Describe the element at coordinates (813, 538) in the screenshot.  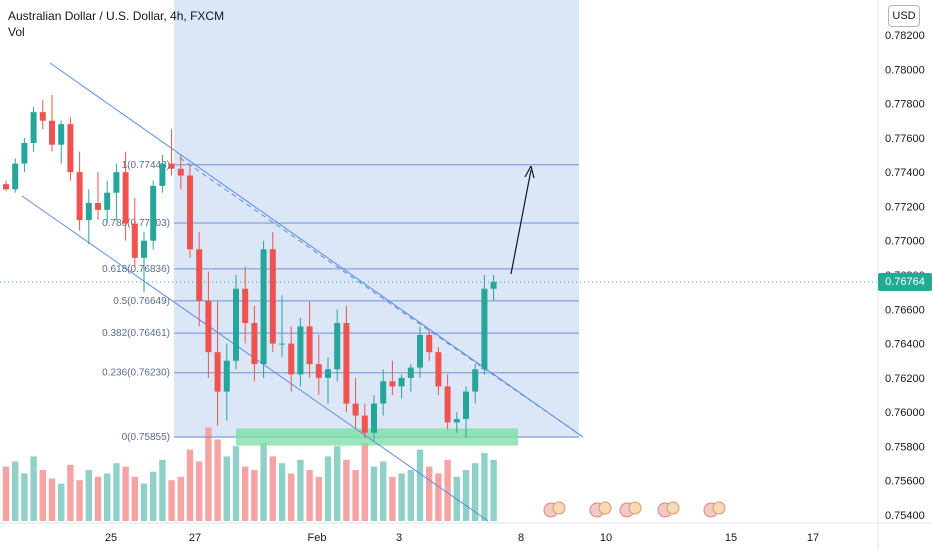
I see `time-tick-label: 17` at that location.